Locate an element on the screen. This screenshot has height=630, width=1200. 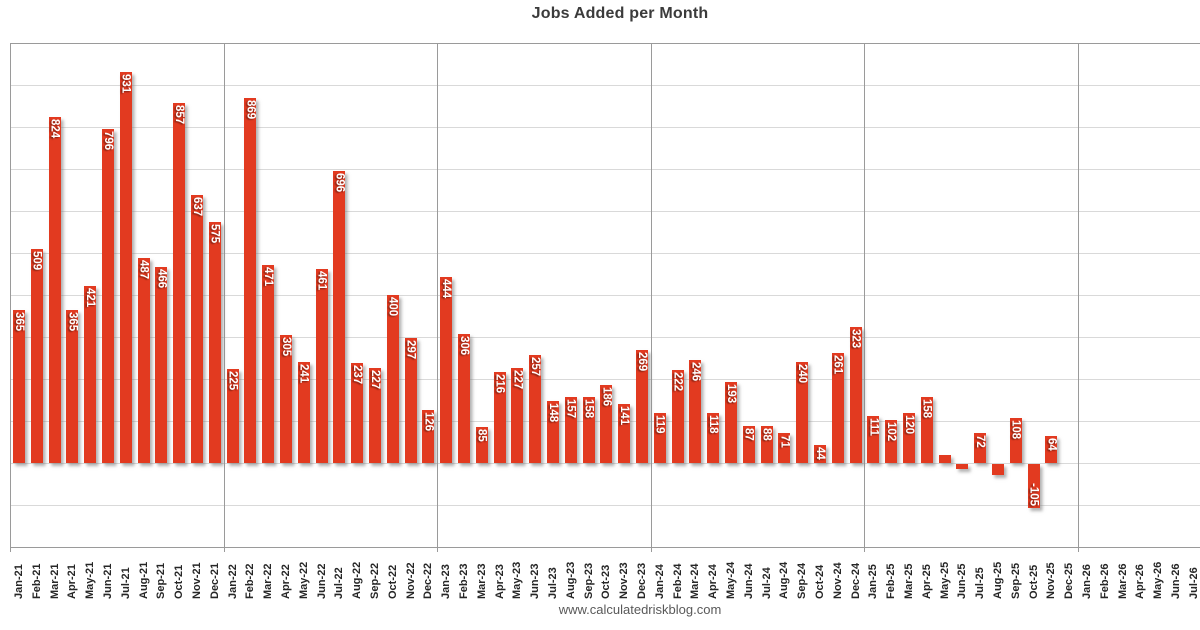
bar: 102 is located at coordinates (891, 441).